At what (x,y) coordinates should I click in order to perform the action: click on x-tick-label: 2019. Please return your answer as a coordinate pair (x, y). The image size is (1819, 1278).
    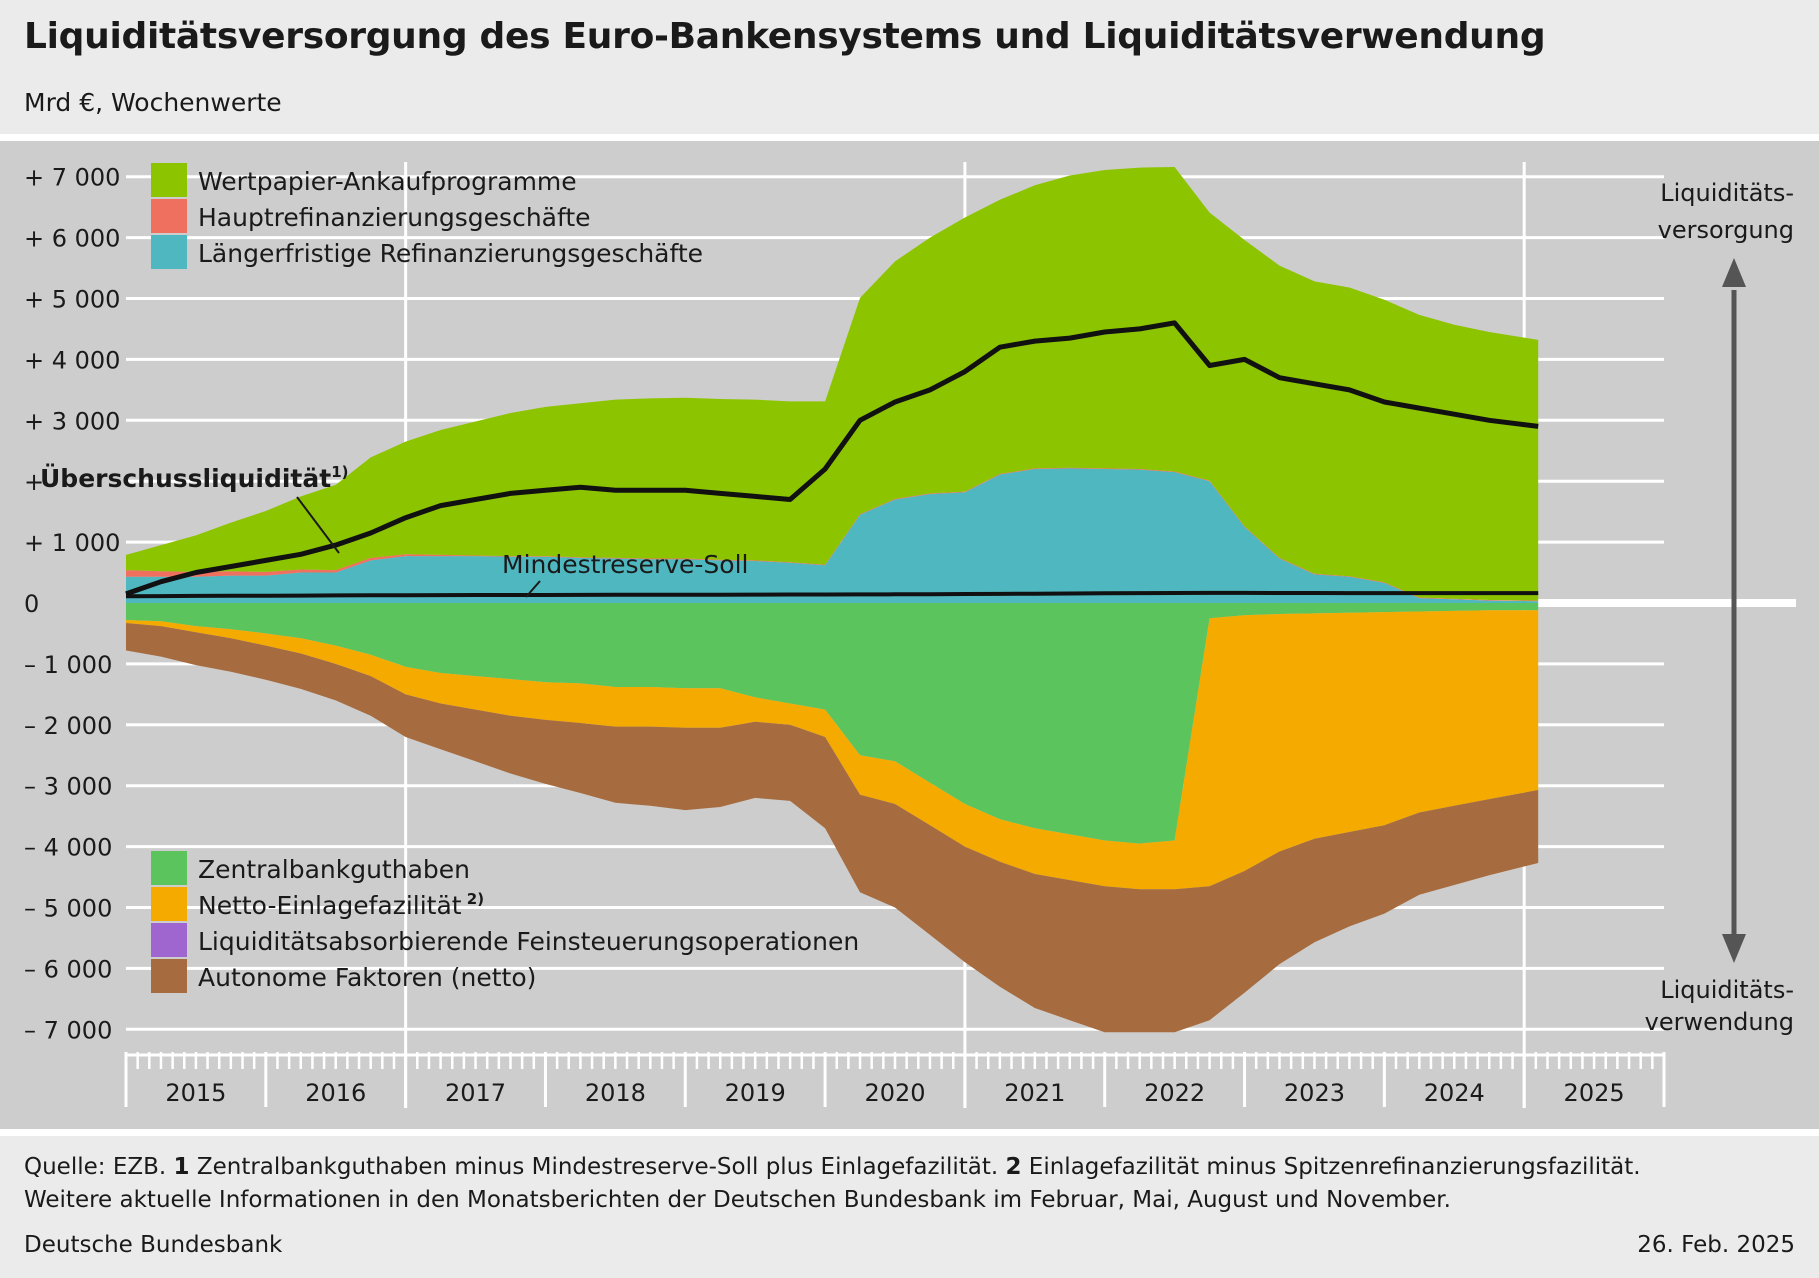
    Looking at the image, I should click on (755, 1093).